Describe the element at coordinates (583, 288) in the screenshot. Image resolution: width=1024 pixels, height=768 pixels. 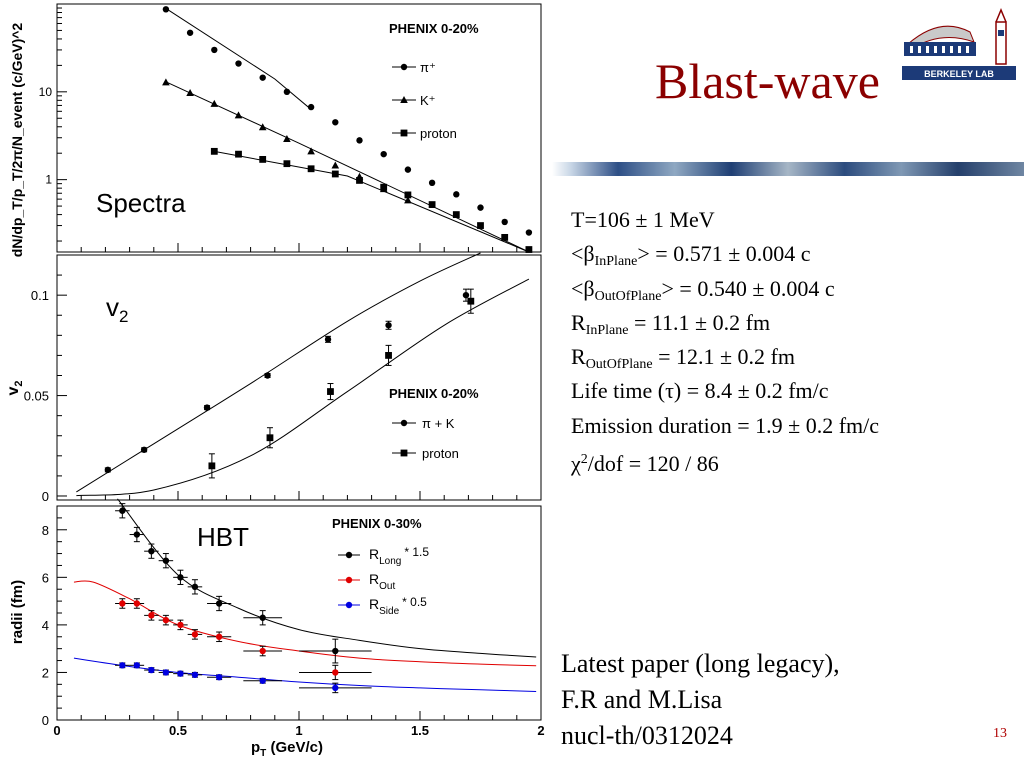
I see `parameter-symbol: <β` at that location.